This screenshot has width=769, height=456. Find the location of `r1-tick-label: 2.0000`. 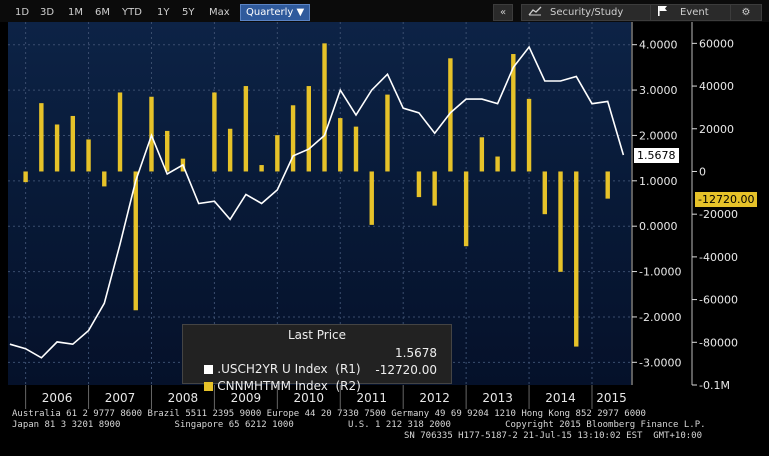

r1-tick-label: 2.0000 is located at coordinates (658, 135).